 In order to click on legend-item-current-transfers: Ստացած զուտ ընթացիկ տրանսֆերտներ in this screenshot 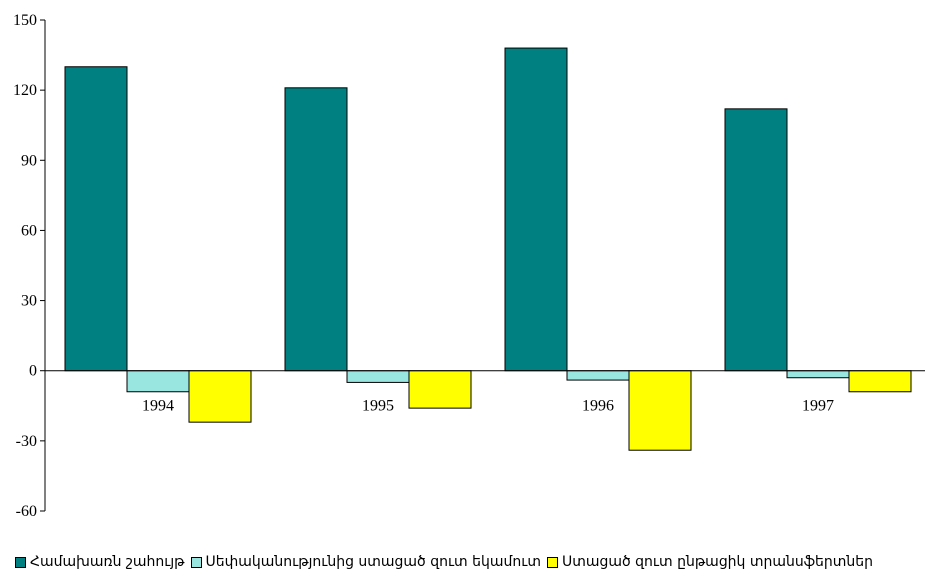, I will do `click(710, 562)`.